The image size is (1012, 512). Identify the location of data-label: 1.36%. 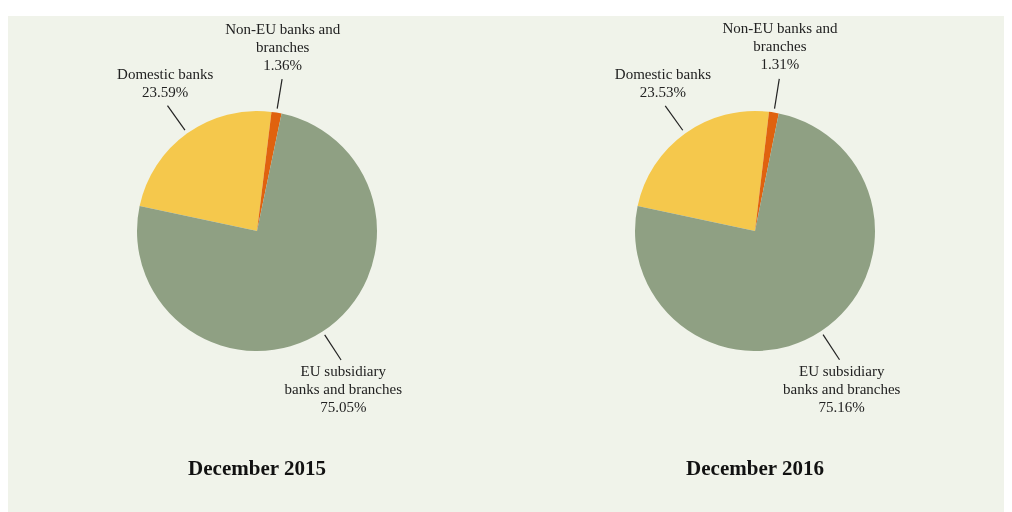
(283, 64).